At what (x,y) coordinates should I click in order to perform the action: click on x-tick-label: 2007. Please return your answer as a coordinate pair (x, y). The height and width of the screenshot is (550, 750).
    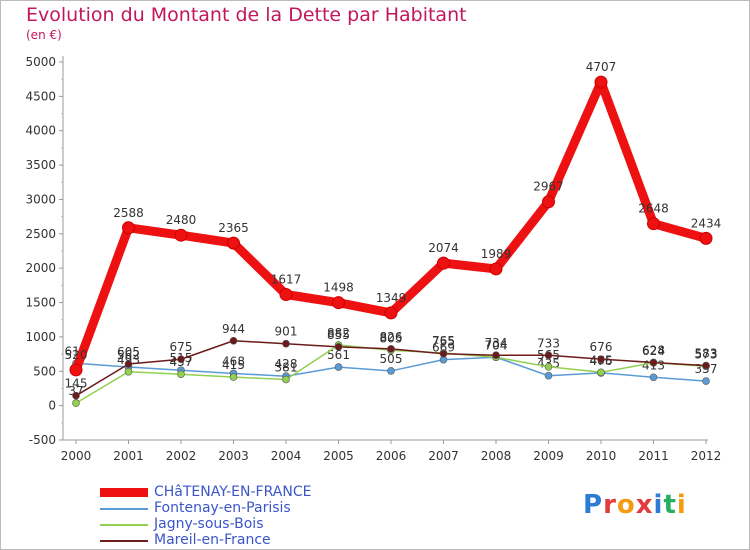
    Looking at the image, I should click on (443, 456).